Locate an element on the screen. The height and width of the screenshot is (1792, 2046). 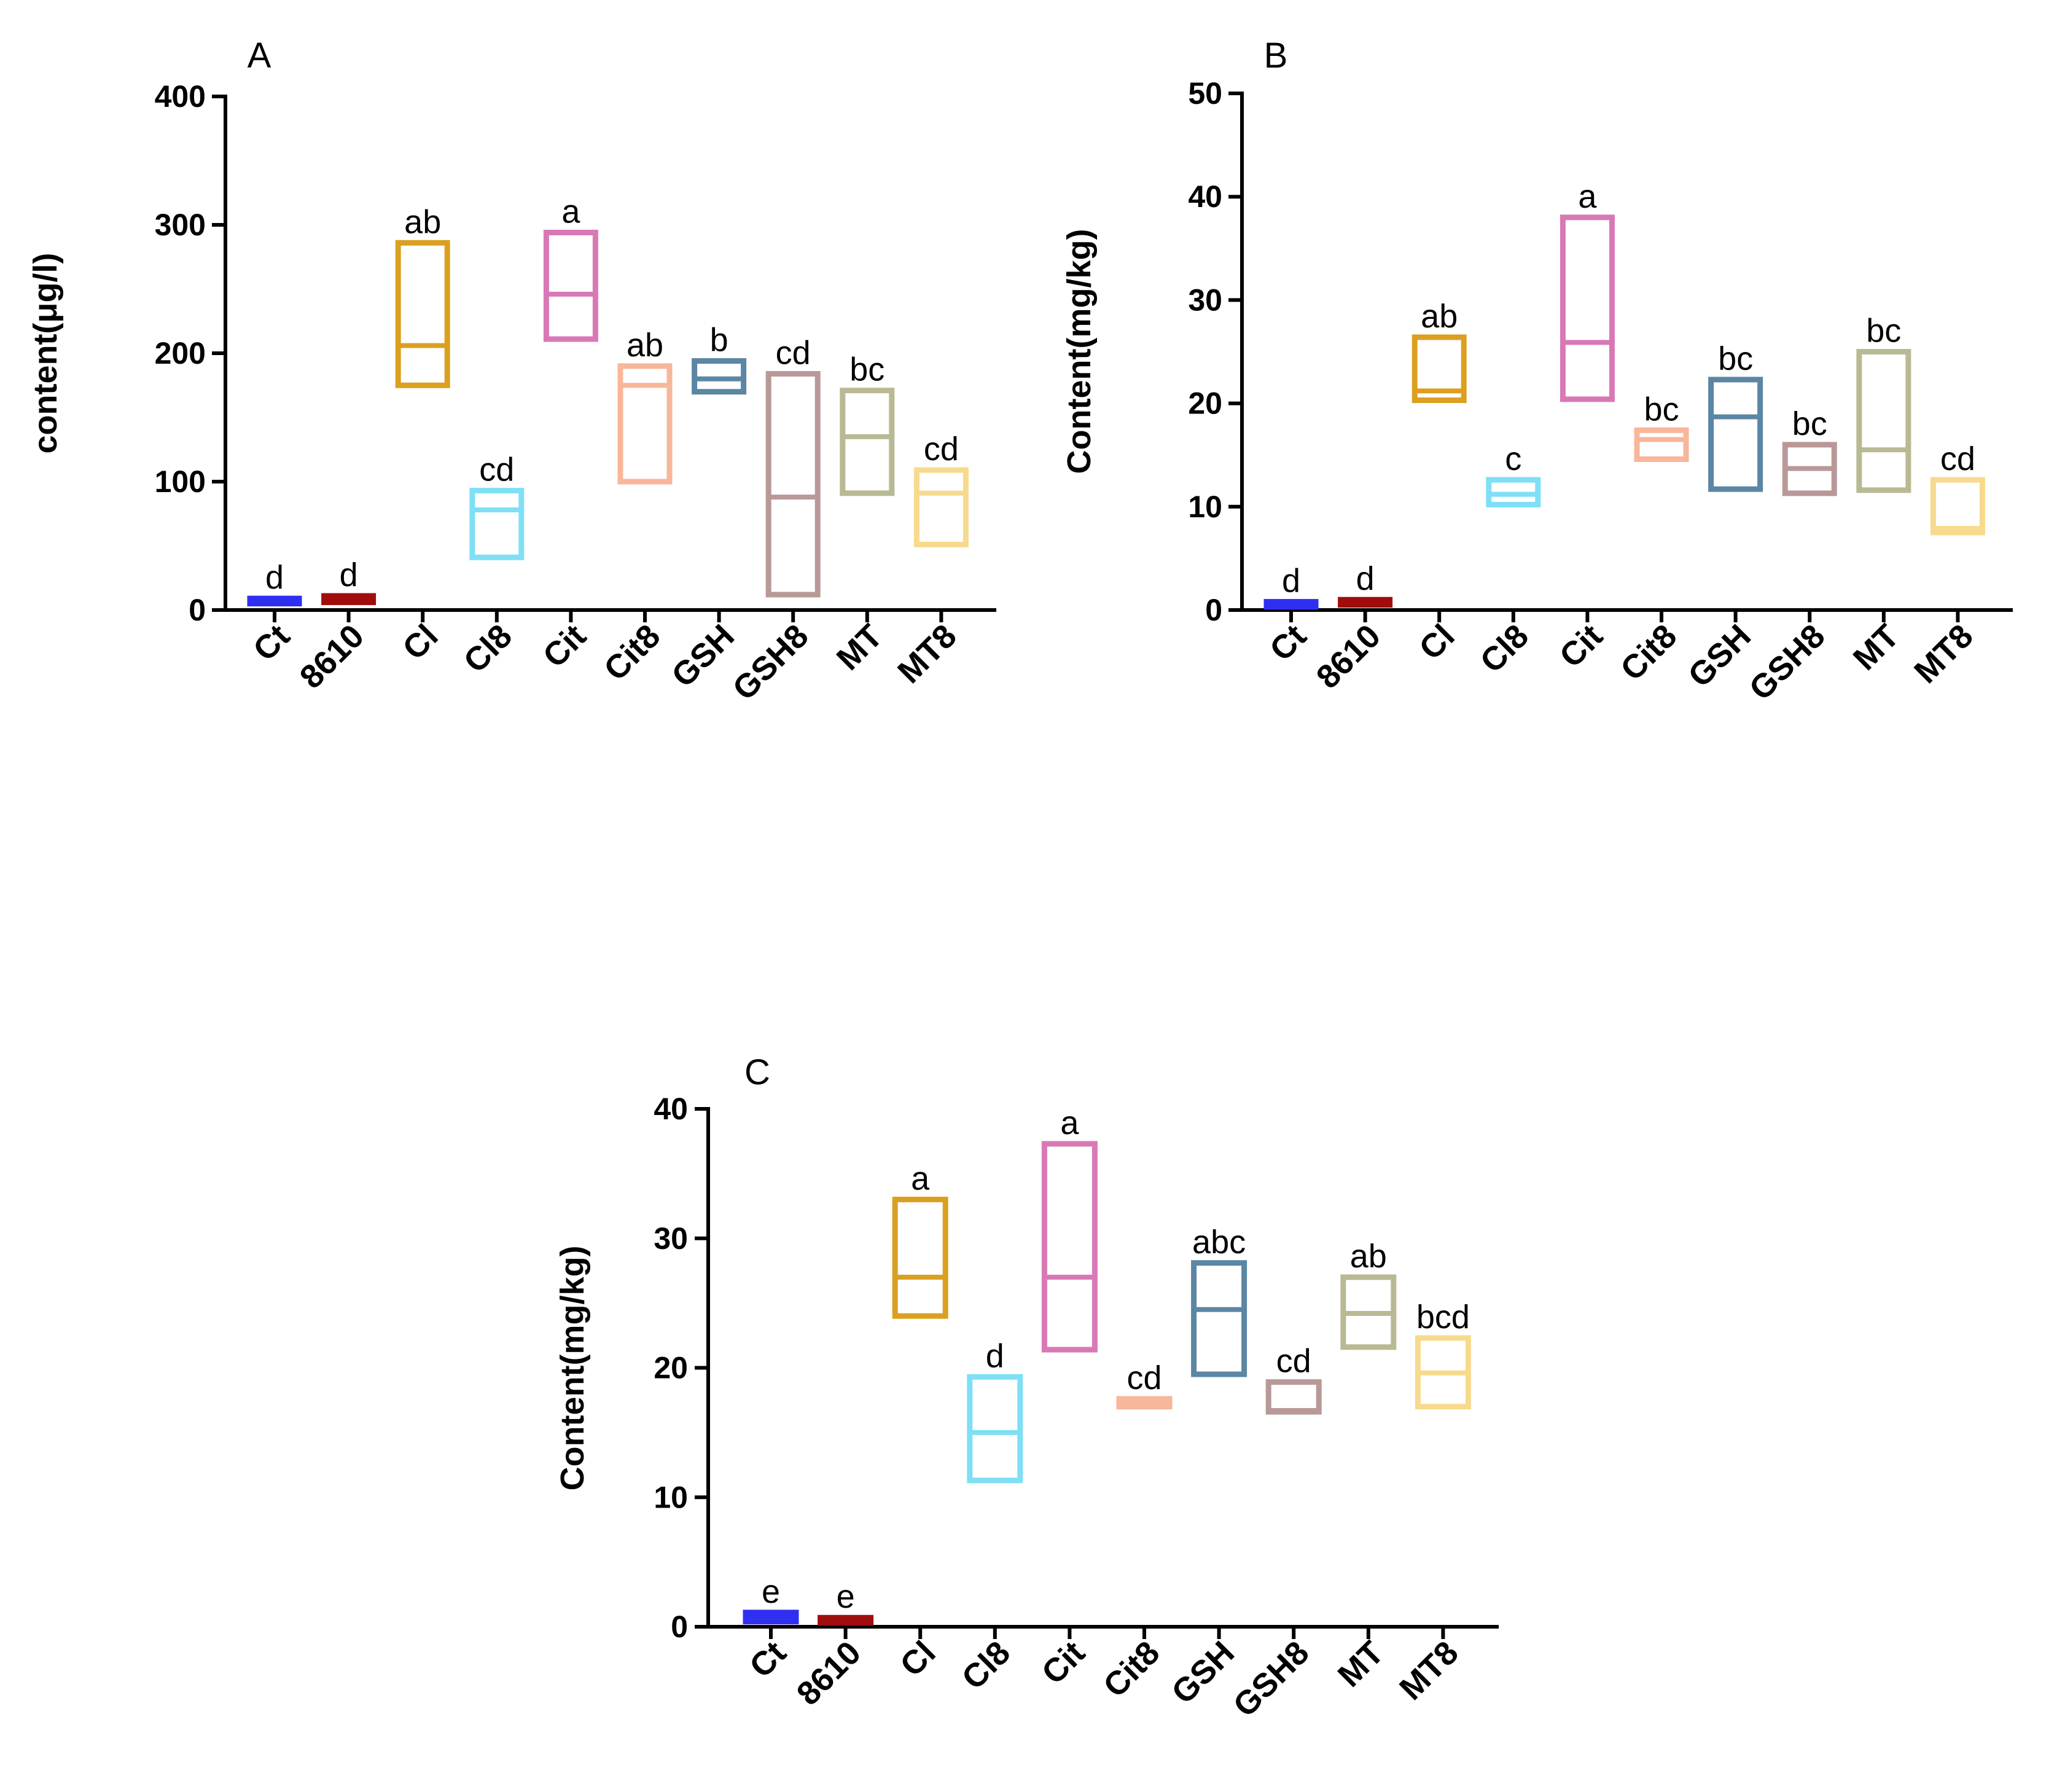
y-tick-label: 200 is located at coordinates (180, 353).